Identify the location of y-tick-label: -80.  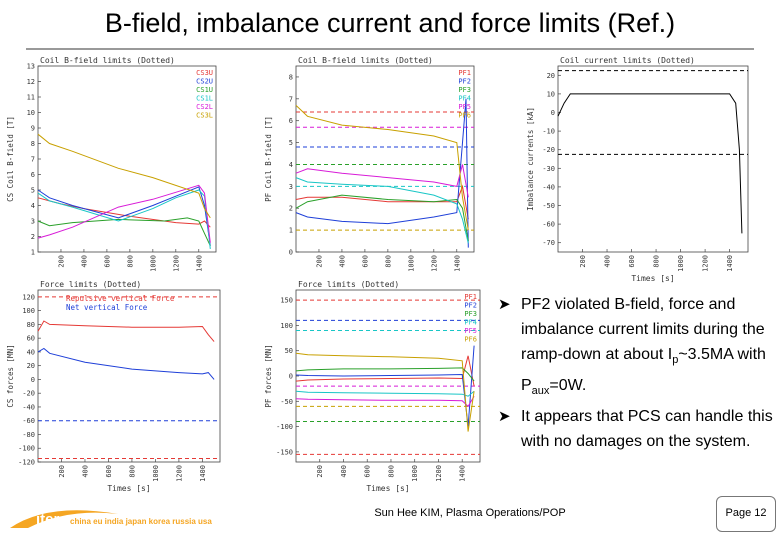
(28, 435).